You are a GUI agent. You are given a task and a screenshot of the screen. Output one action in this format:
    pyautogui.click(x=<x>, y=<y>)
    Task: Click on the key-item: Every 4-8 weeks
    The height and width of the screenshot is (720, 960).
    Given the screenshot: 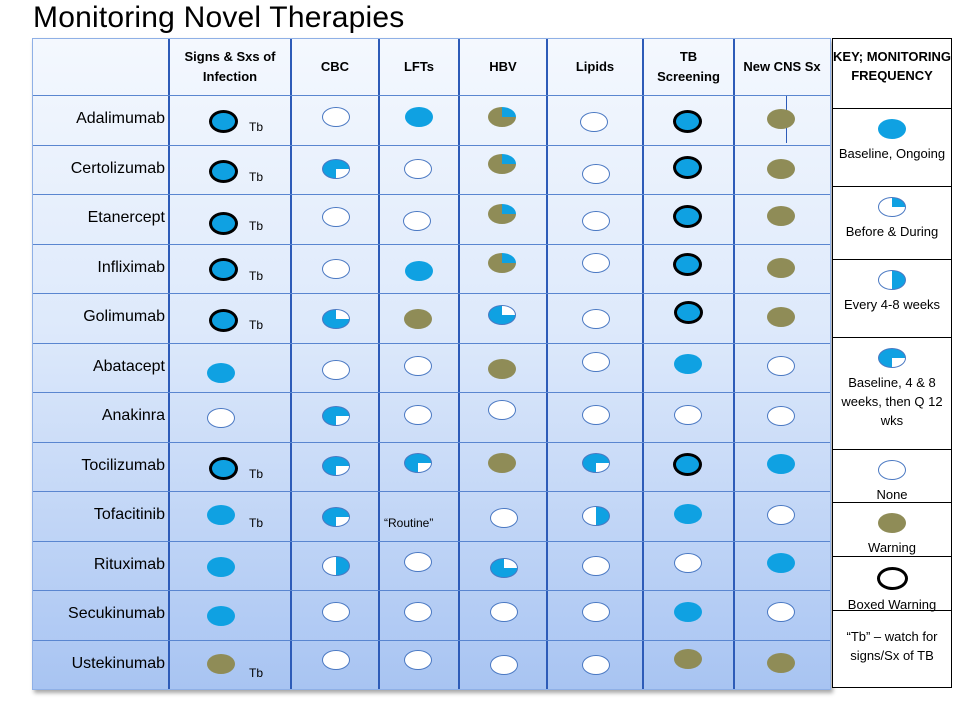 What is the action you would take?
    pyautogui.click(x=892, y=299)
    